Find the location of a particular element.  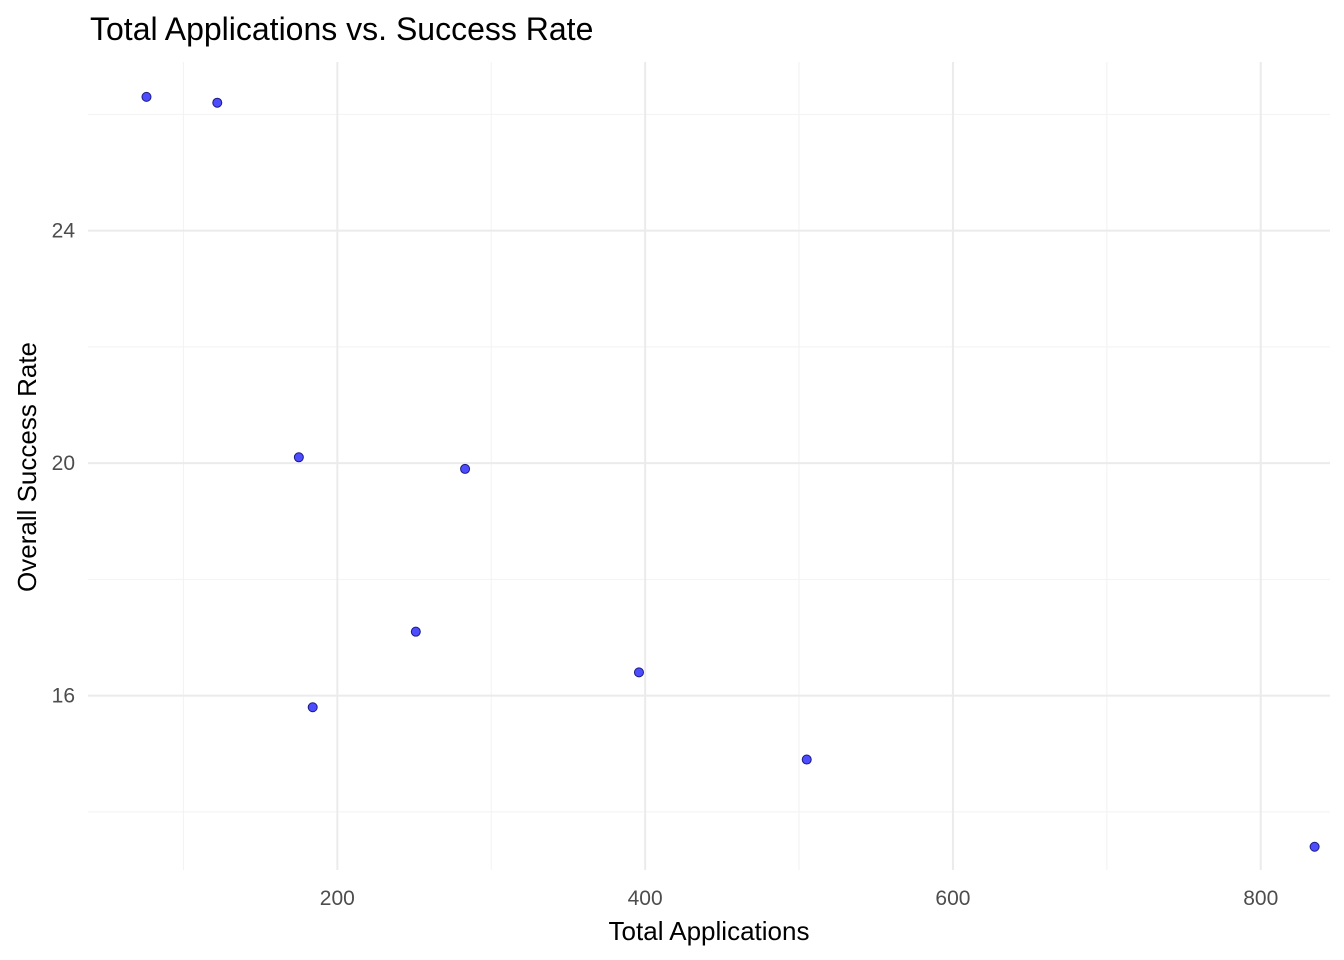

chart-title: Total Applications vs. Success Rate is located at coordinates (341, 29).